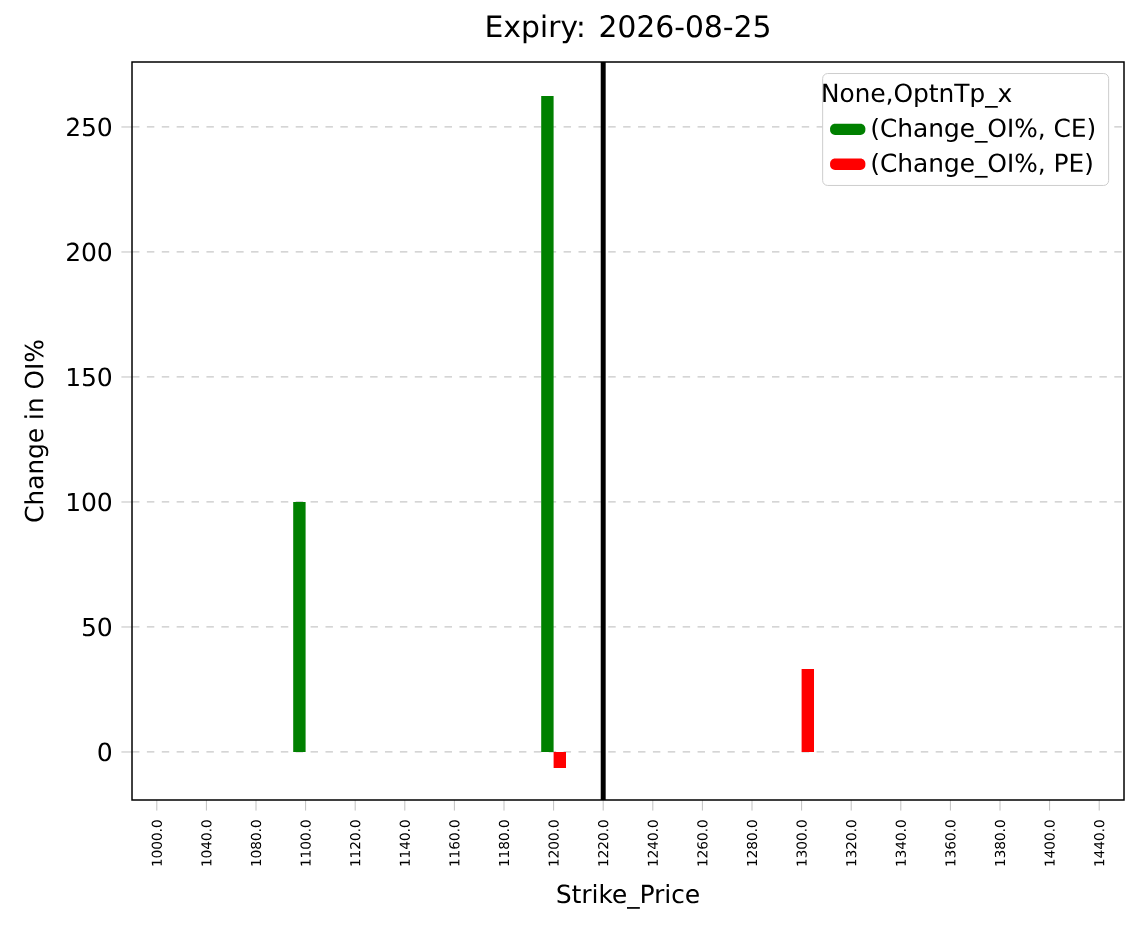 This screenshot has height=939, width=1143. I want to click on x-axis-title: Strike_Price, so click(628, 896).